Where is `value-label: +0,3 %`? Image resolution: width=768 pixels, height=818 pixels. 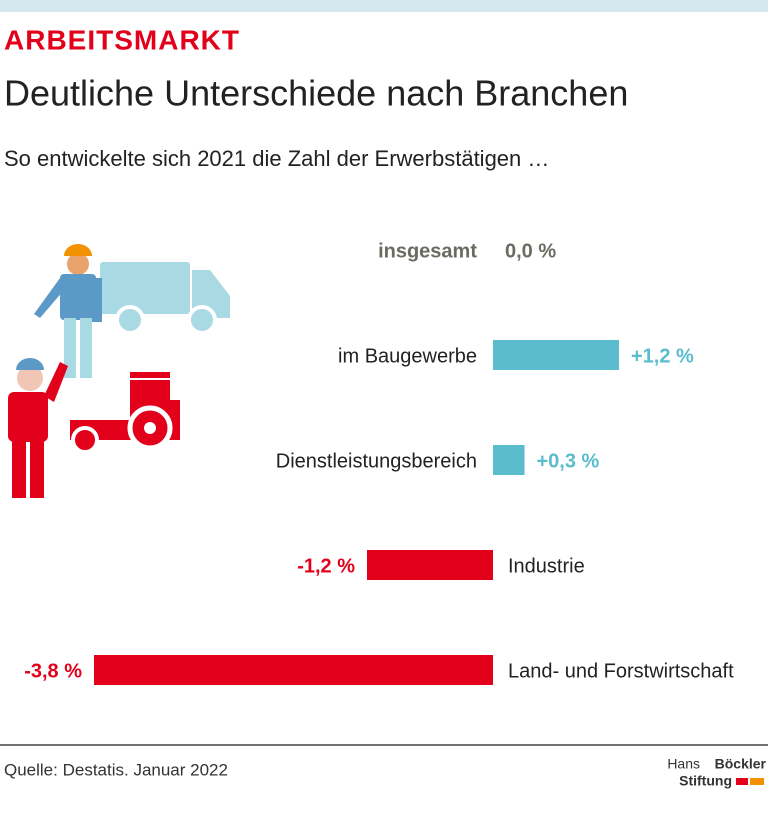 value-label: +0,3 % is located at coordinates (568, 461).